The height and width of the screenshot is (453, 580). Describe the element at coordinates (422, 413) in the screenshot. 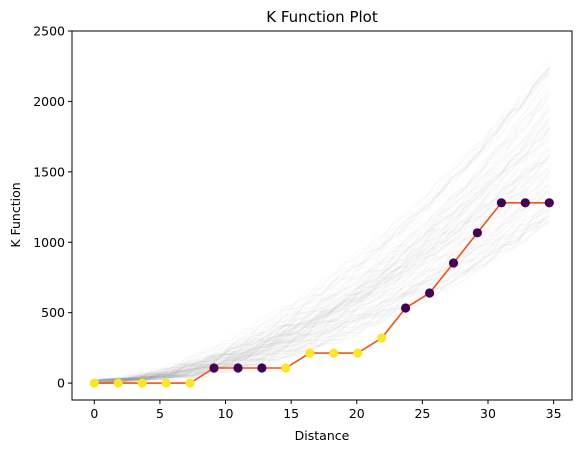

I see `x-tick-label: 25` at that location.